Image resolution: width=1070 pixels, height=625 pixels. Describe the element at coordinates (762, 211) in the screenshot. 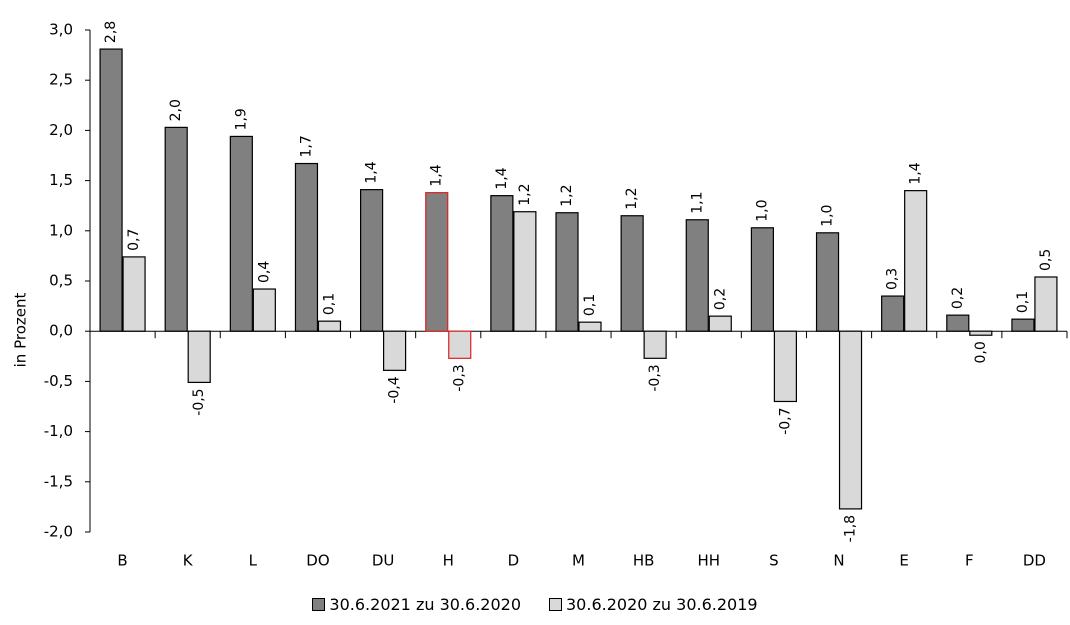

I see `data-label-series-1-S: 1,0` at that location.